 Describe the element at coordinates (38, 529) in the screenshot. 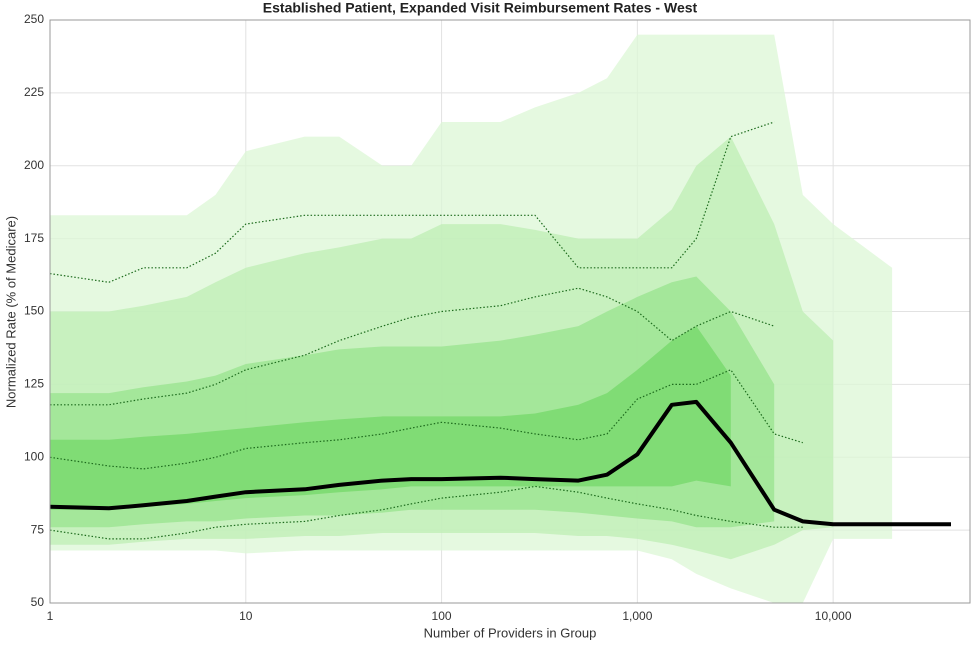

I see `y-tick-label: 75` at that location.